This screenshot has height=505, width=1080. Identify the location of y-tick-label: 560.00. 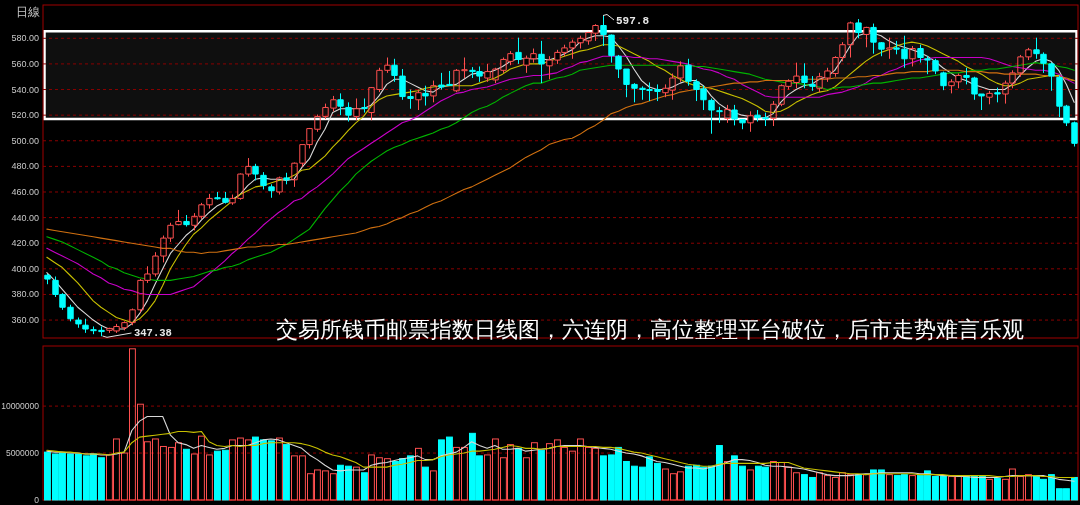
(25, 63).